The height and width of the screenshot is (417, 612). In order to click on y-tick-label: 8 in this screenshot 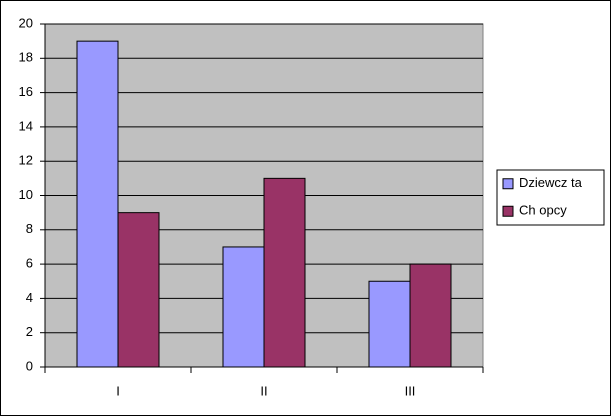, I will do `click(29, 228)`.